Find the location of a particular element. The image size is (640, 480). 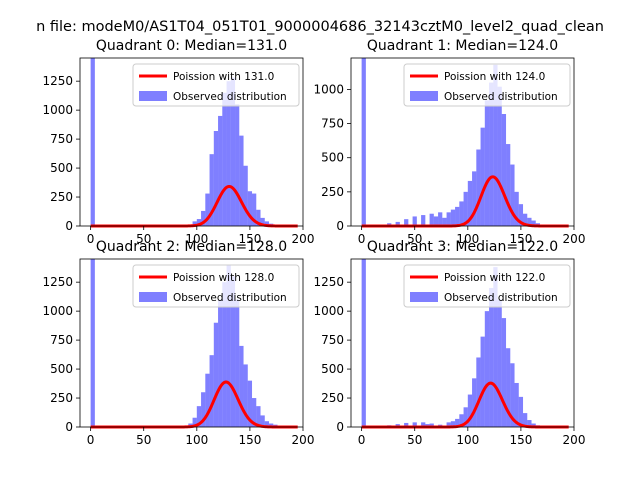

chart-title: Quadrant 0: Median=131.0 is located at coordinates (191, 46).